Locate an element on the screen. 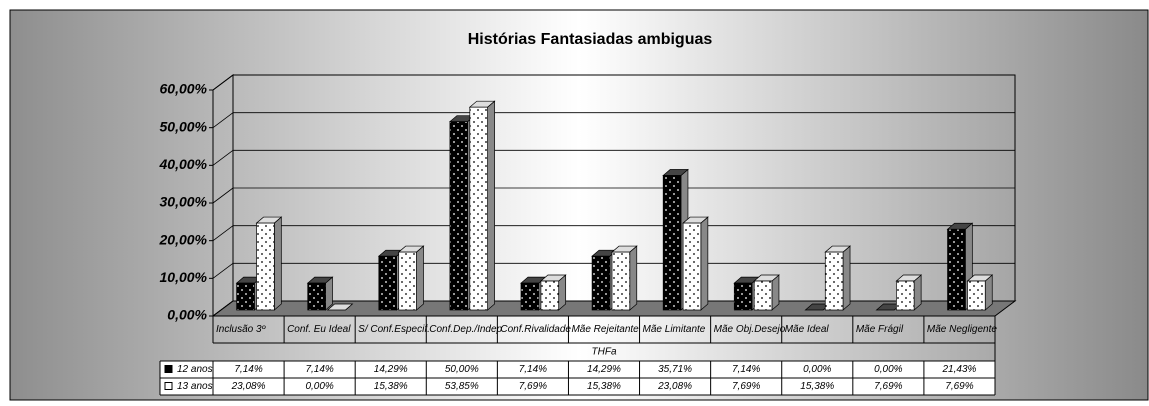 The height and width of the screenshot is (406, 1149). y-tick-label: 50,00% is located at coordinates (184, 126).